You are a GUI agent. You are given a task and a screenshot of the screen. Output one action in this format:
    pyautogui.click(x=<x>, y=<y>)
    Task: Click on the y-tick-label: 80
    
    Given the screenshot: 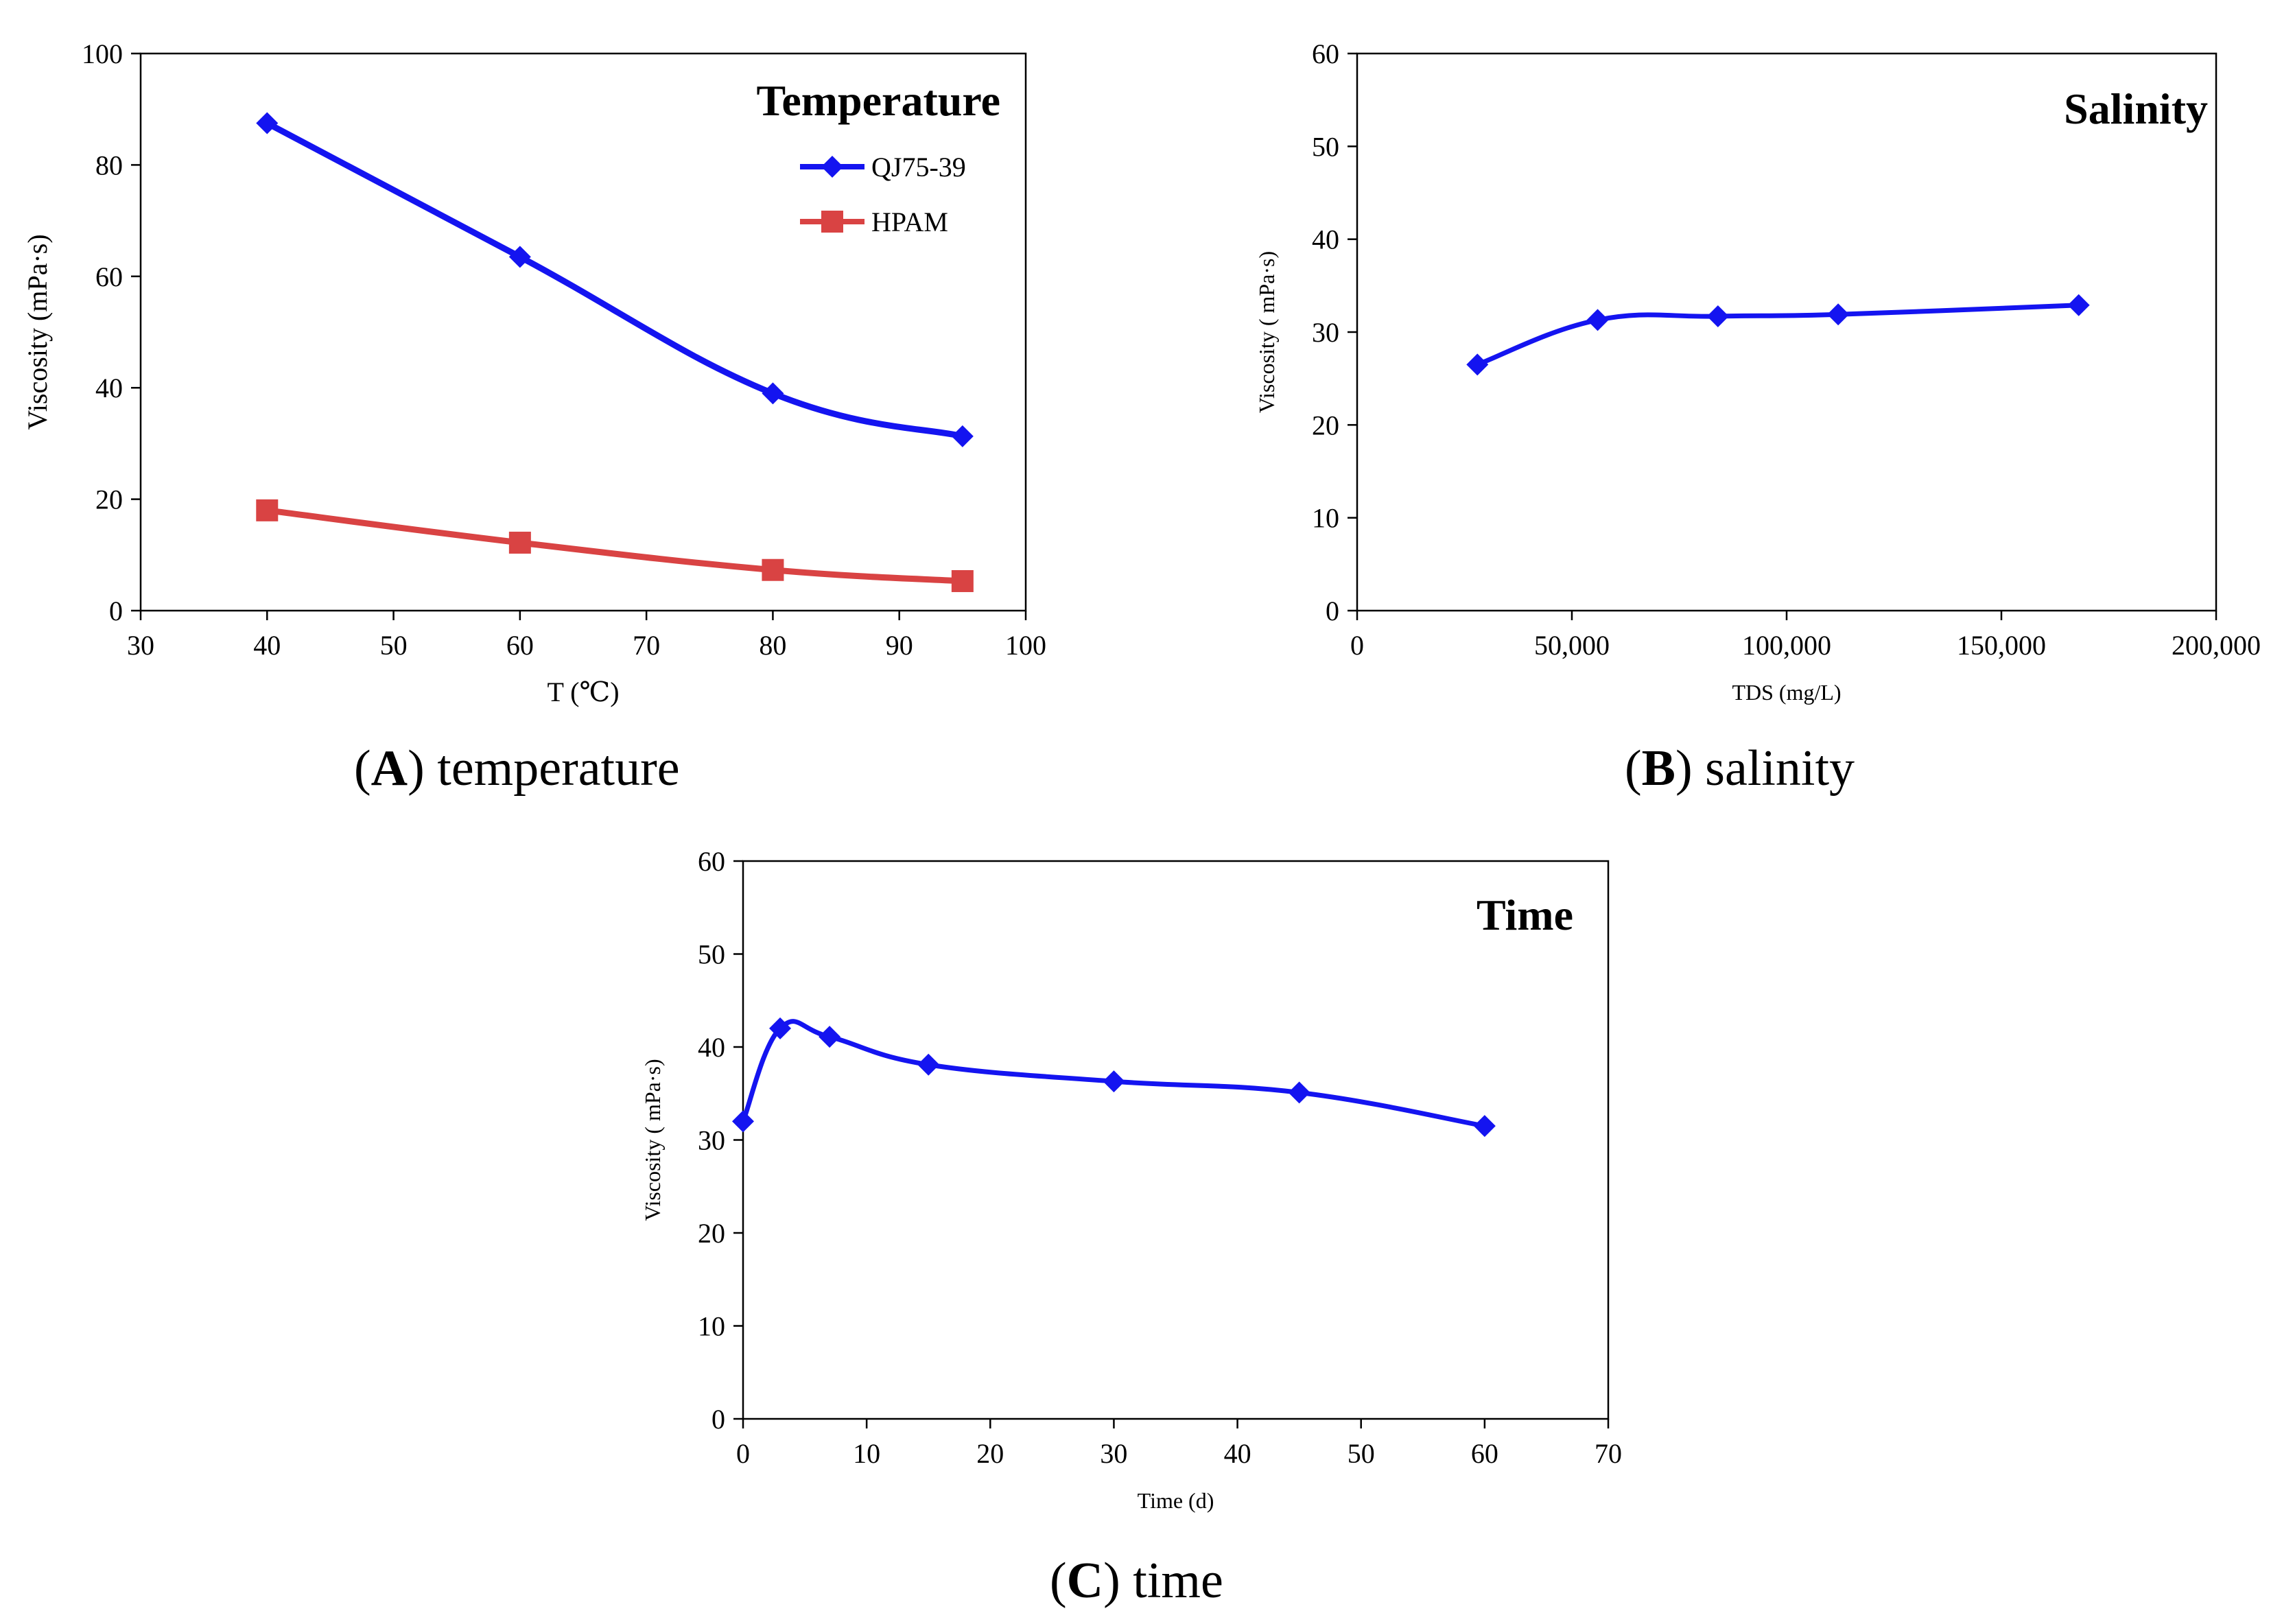 What is the action you would take?
    pyautogui.click(x=109, y=165)
    